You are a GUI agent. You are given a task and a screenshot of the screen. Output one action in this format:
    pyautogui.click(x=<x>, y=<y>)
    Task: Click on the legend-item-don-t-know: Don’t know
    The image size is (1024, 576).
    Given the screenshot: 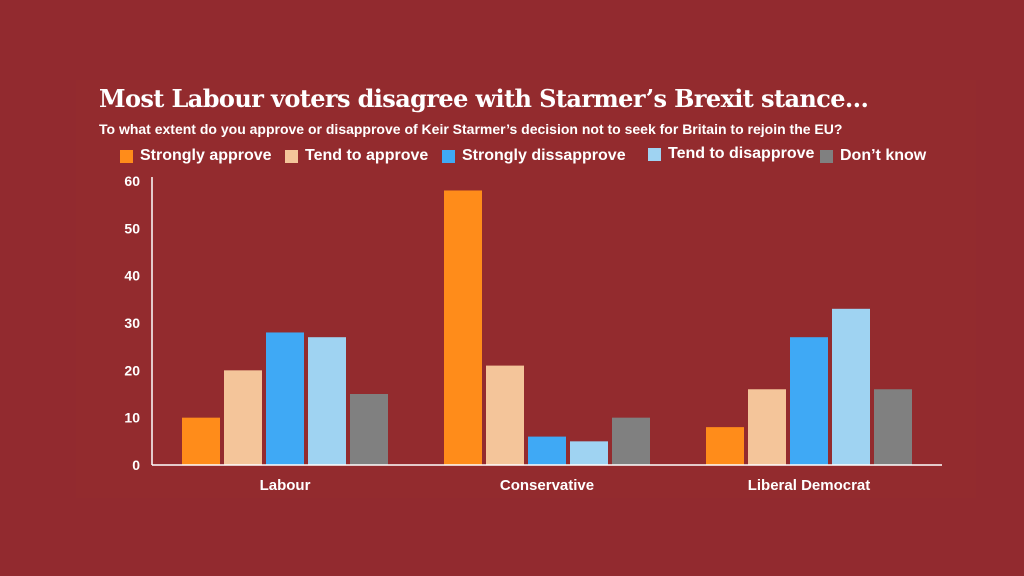 What is the action you would take?
    pyautogui.click(x=873, y=156)
    